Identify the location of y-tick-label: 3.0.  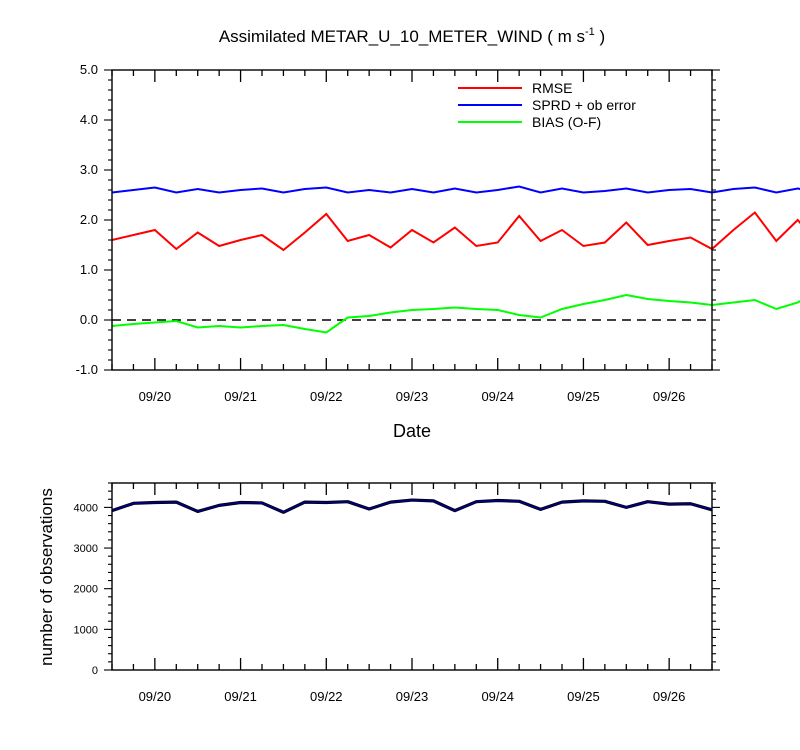
(89, 169).